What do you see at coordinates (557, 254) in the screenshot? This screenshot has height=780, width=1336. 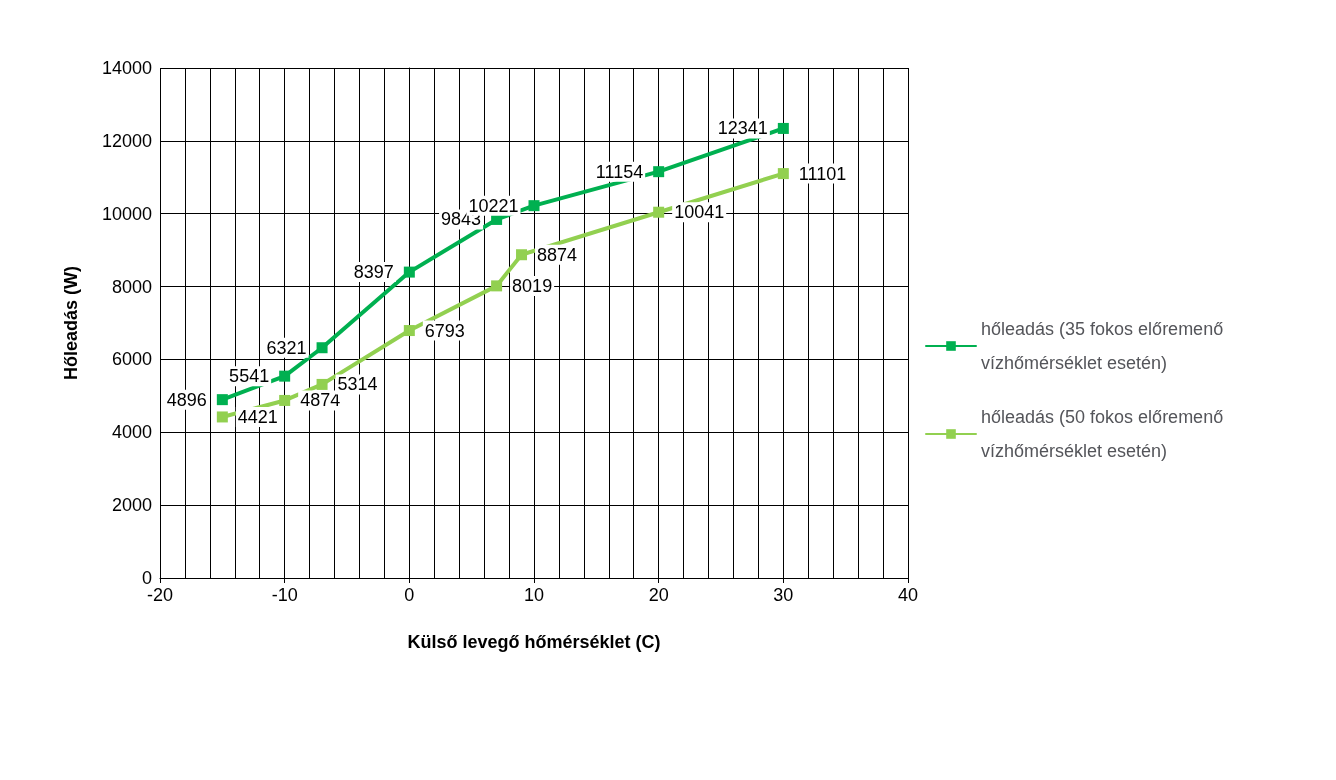 I see `data-label: 8874` at bounding box center [557, 254].